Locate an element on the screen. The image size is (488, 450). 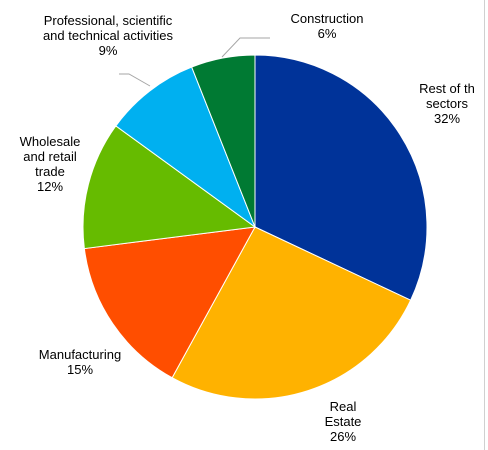
slice-label: Construction 6% is located at coordinates (327, 26).